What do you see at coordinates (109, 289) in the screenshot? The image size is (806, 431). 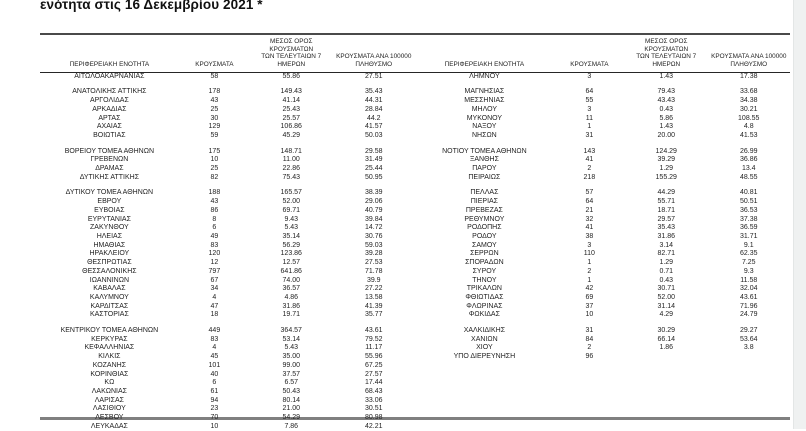 I see `region-name: ΚΑΒΑΛΑΣ` at bounding box center [109, 289].